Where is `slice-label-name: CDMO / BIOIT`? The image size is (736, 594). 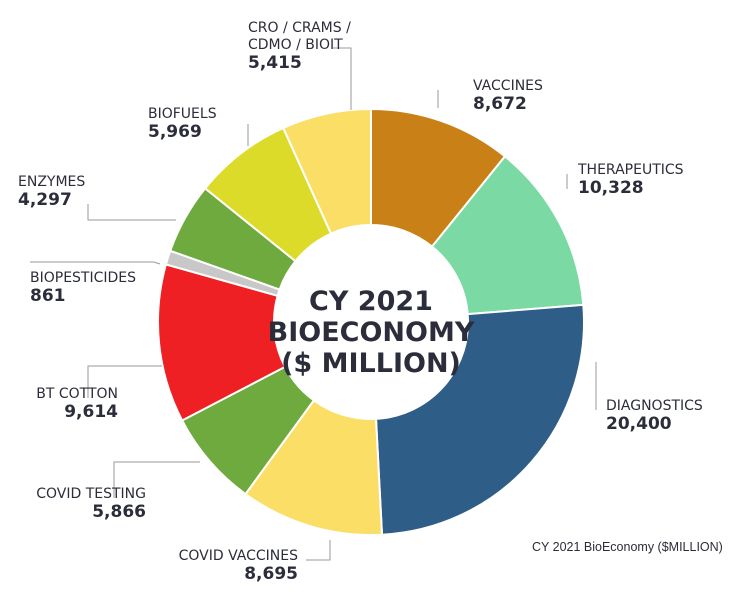 slice-label-name: CDMO / BIOIT is located at coordinates (295, 45).